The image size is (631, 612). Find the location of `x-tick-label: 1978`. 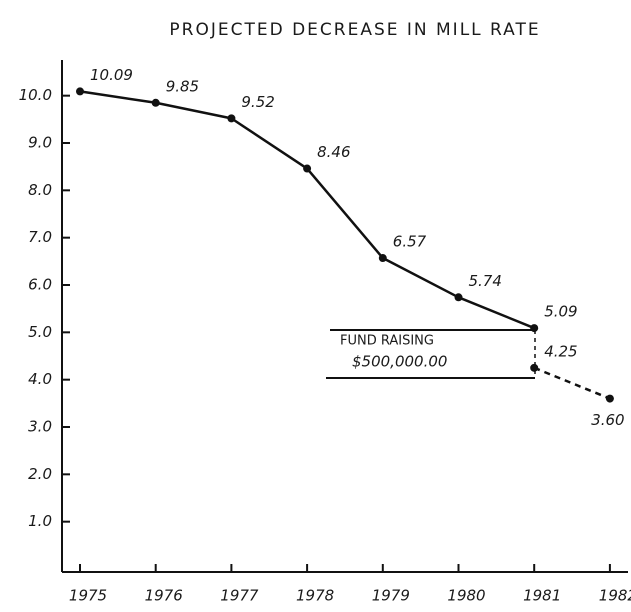

x-tick-label: 1978 is located at coordinates (315, 596).